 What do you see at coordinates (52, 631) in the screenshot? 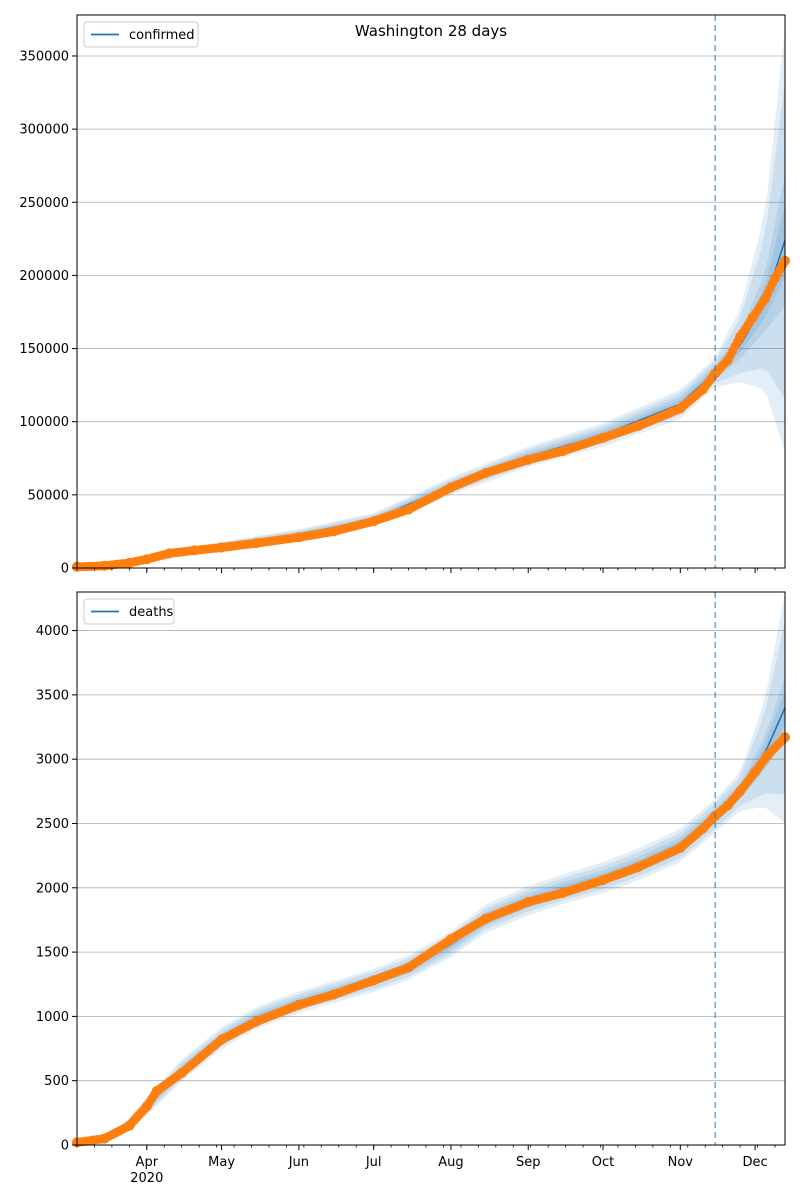
I see `y-tick-label: 4000` at bounding box center [52, 631].